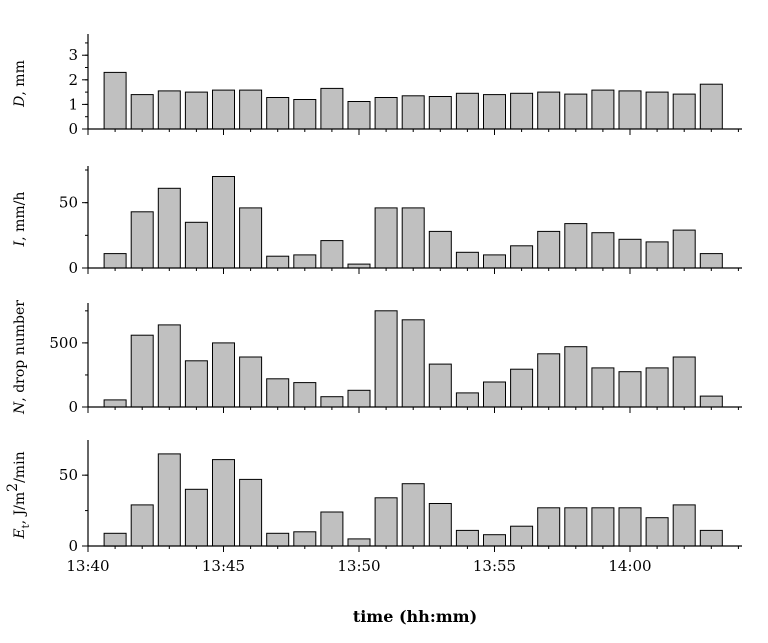  What do you see at coordinates (87, 566) in the screenshot?
I see `x-tick-label: 13:40` at bounding box center [87, 566].